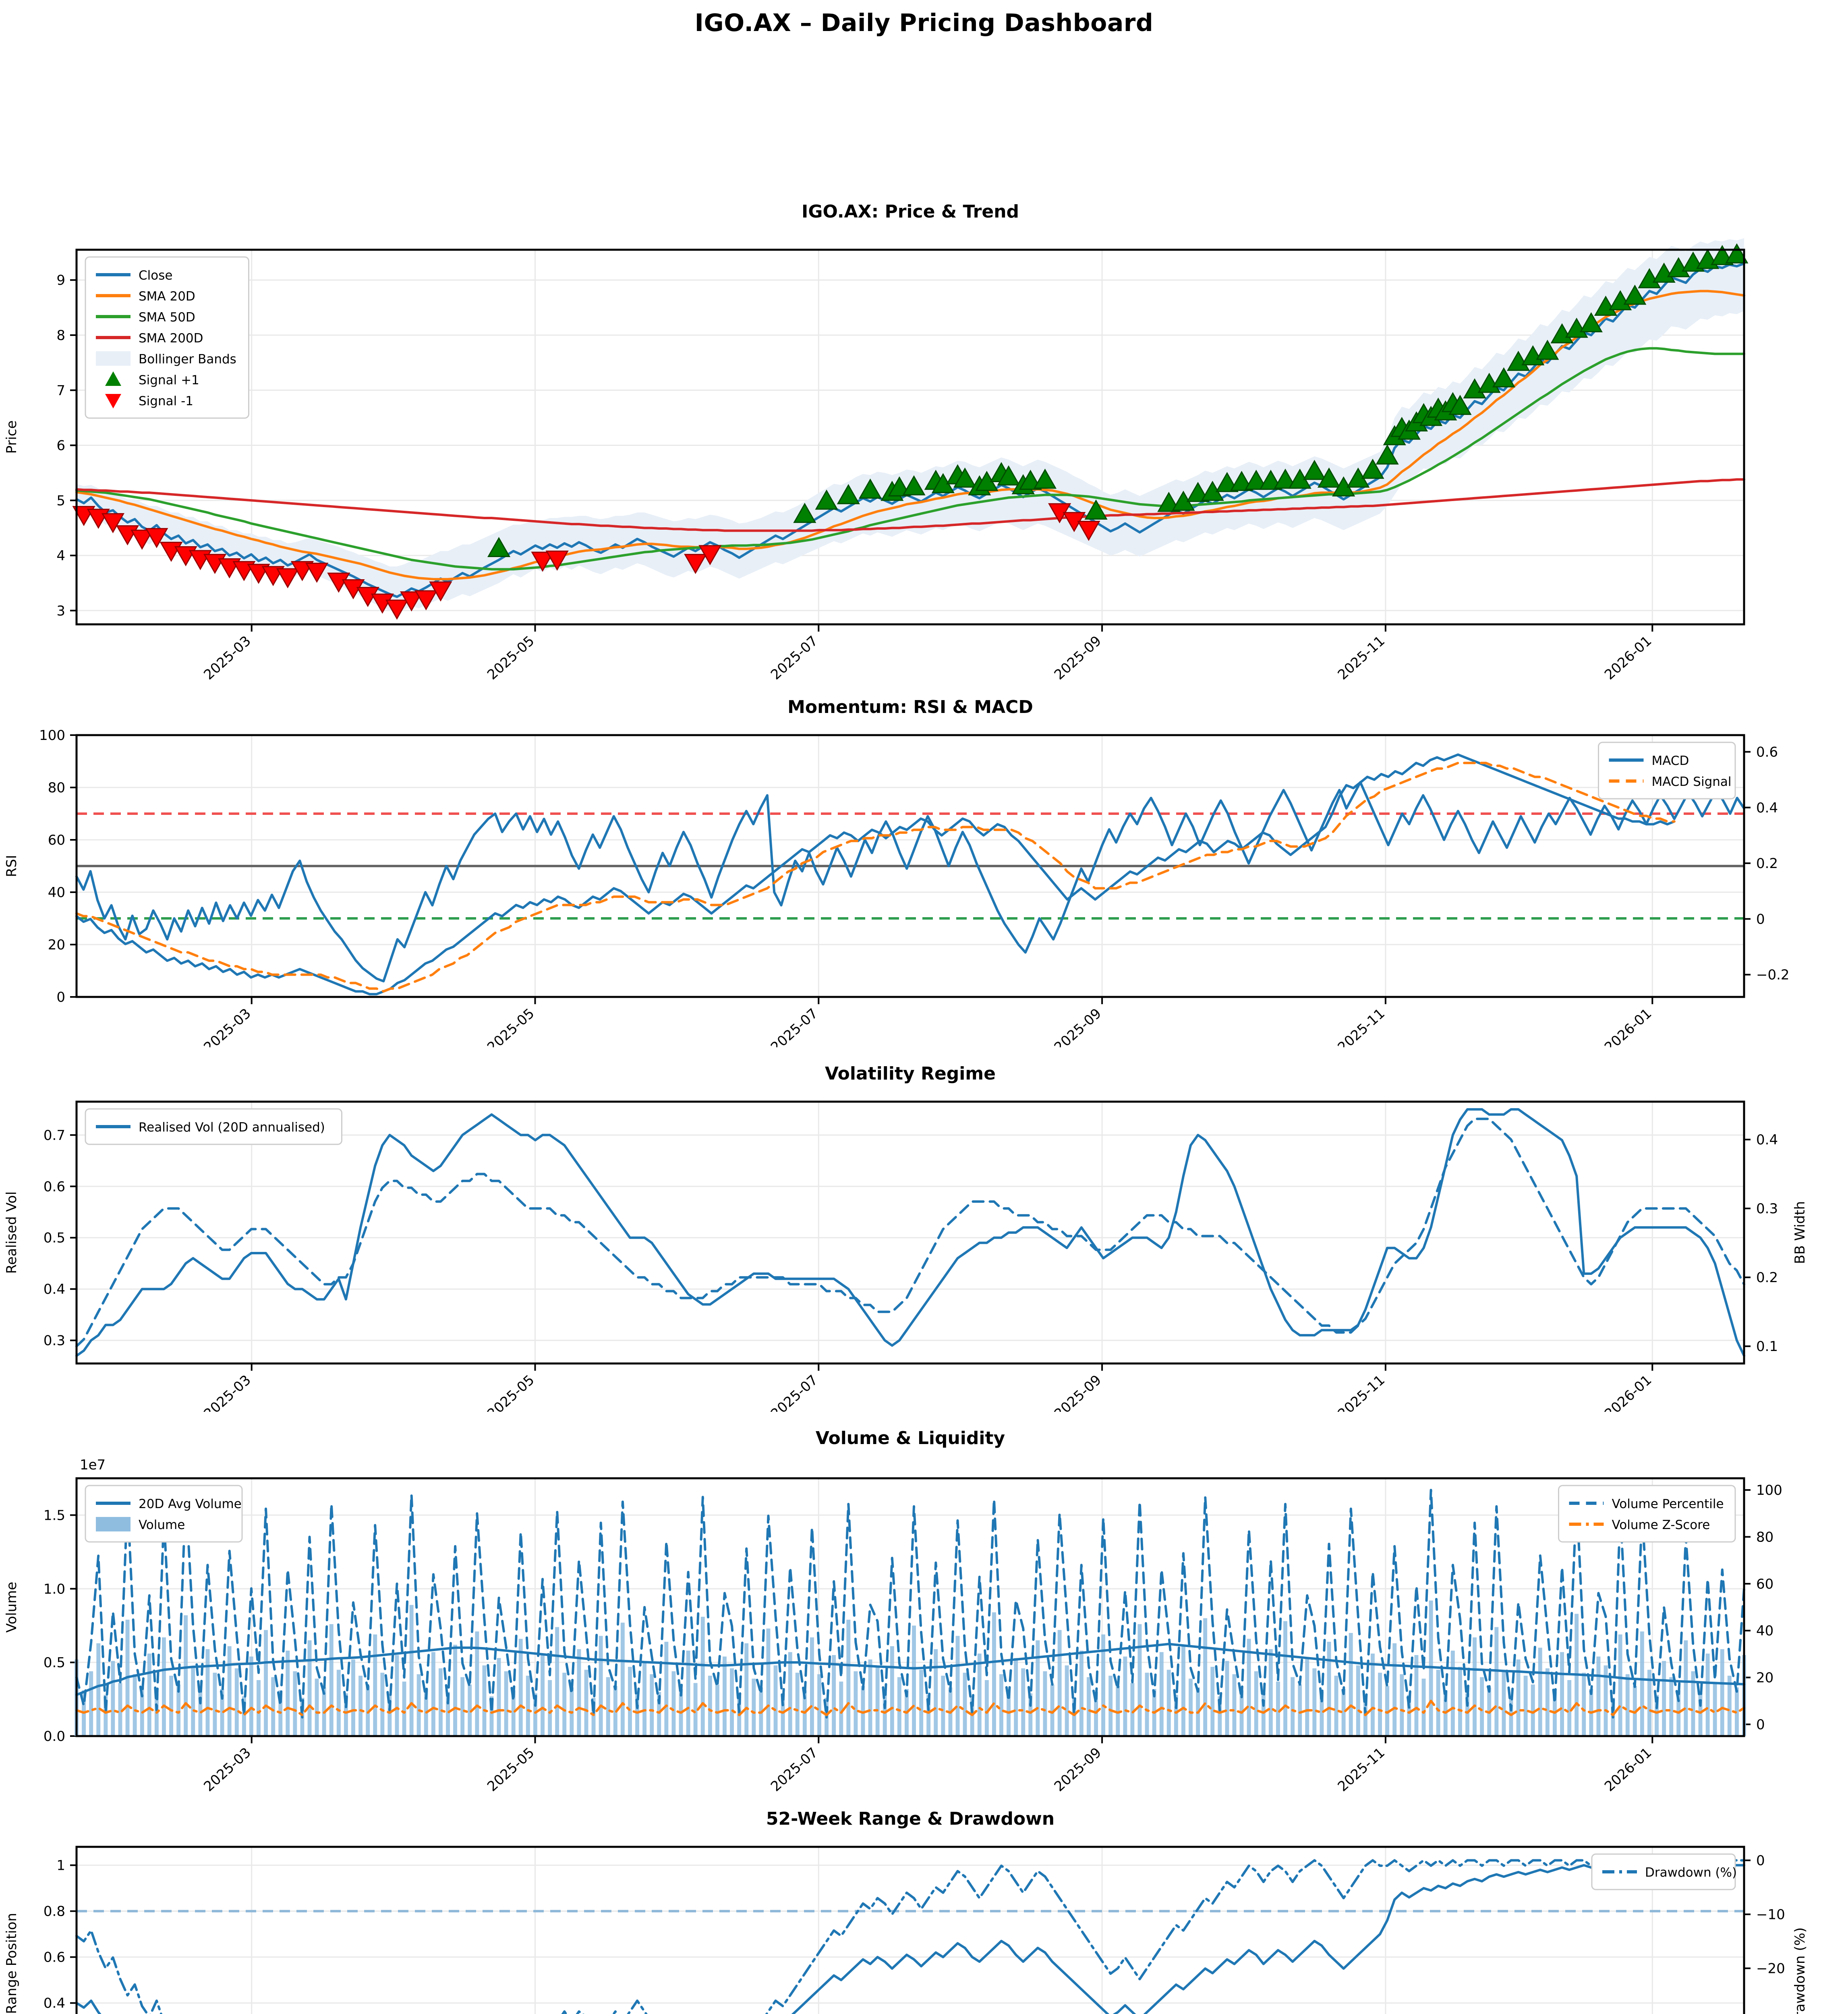 The image size is (1848, 2014). Describe the element at coordinates (1800, 1970) in the screenshot. I see `y-axis-label-right: Drawdown (%)` at that location.